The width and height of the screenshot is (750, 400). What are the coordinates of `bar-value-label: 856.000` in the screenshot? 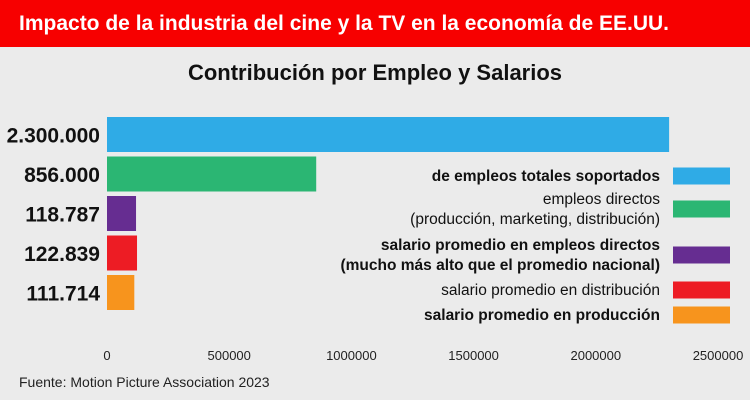 It's located at (62, 175).